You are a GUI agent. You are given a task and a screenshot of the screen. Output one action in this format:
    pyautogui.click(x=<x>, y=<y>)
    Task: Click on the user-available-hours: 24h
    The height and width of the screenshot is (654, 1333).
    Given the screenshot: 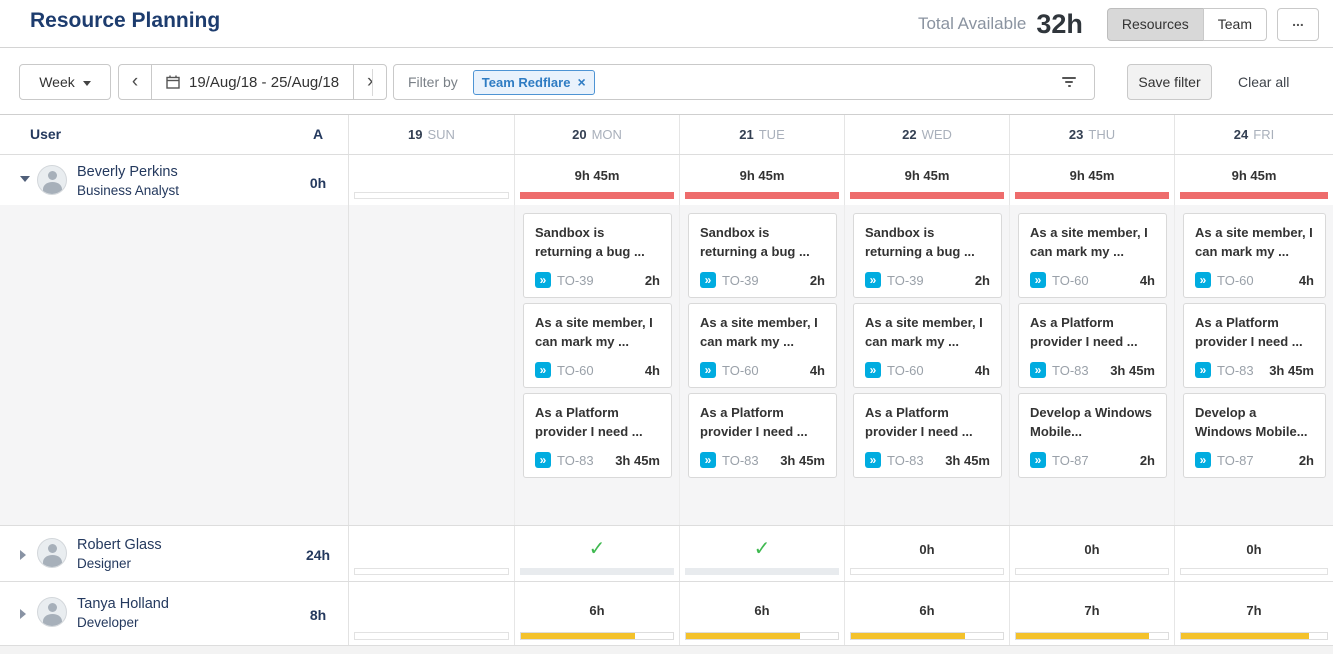 What is the action you would take?
    pyautogui.click(x=318, y=555)
    